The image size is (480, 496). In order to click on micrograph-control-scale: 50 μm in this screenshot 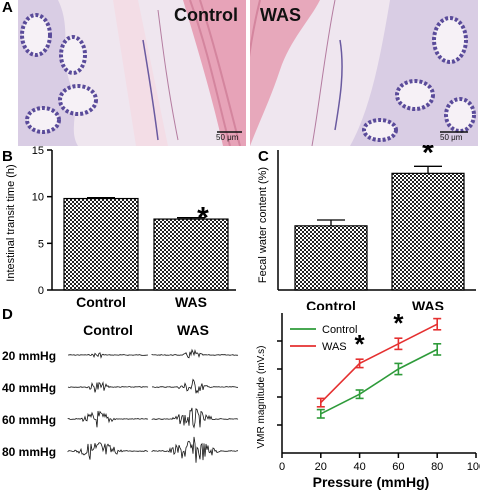, I will do `click(227, 137)`.